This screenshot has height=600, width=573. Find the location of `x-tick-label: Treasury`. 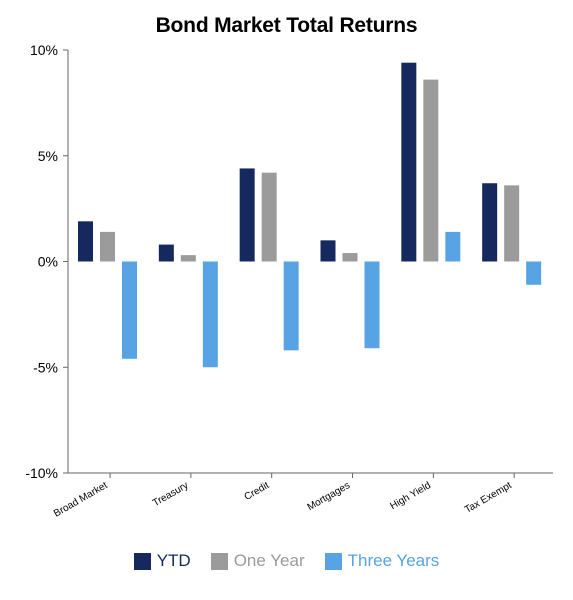

x-tick-label: Treasury is located at coordinates (170, 494).